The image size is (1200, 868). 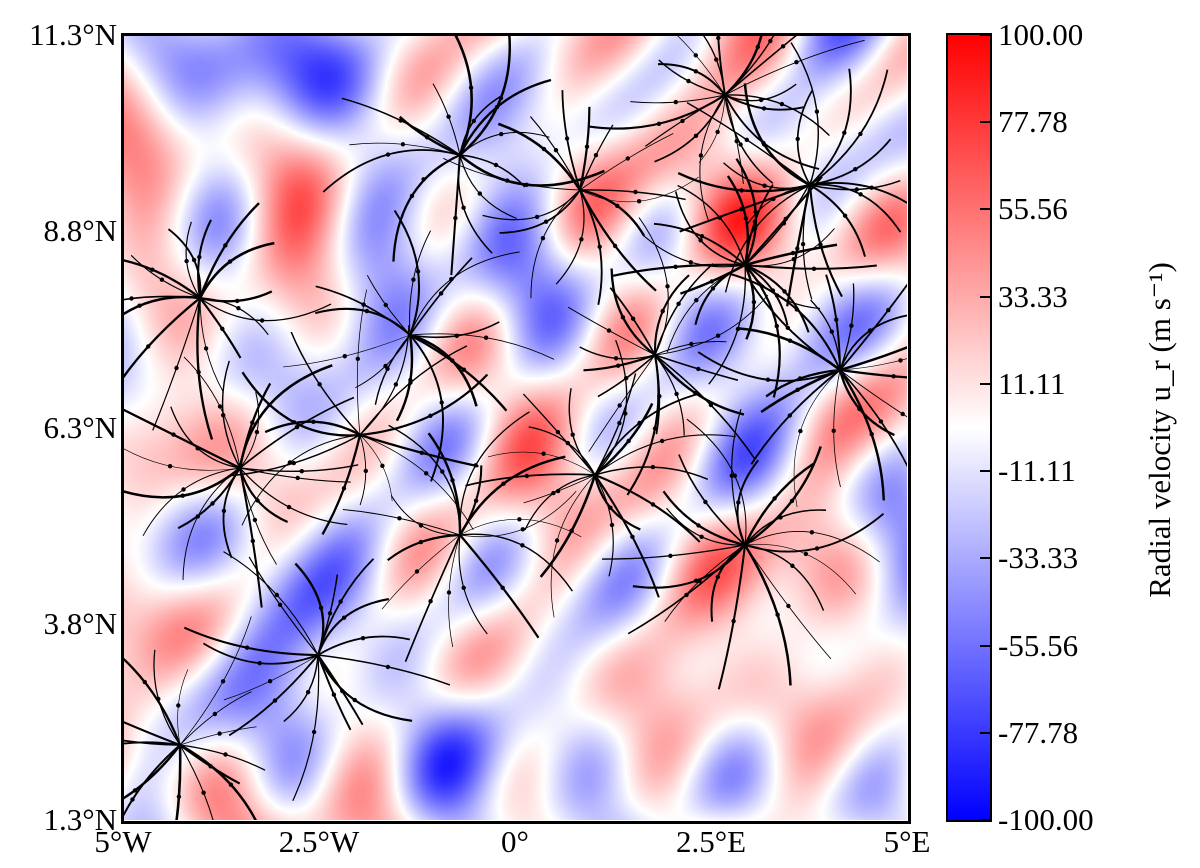 I want to click on colorbar-tick-label: 33.33, so click(x=1033, y=296).